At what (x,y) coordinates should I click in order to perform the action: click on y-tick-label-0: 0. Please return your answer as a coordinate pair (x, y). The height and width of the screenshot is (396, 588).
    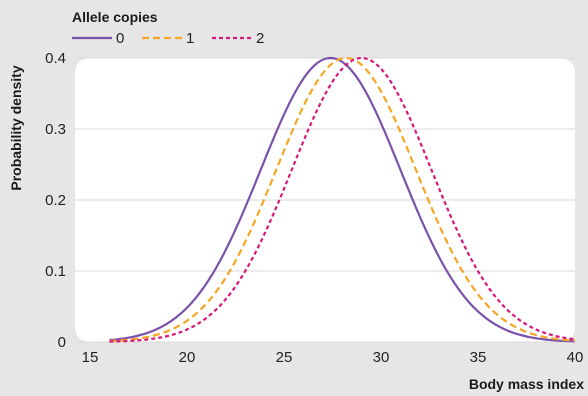
    Looking at the image, I should click on (62, 342).